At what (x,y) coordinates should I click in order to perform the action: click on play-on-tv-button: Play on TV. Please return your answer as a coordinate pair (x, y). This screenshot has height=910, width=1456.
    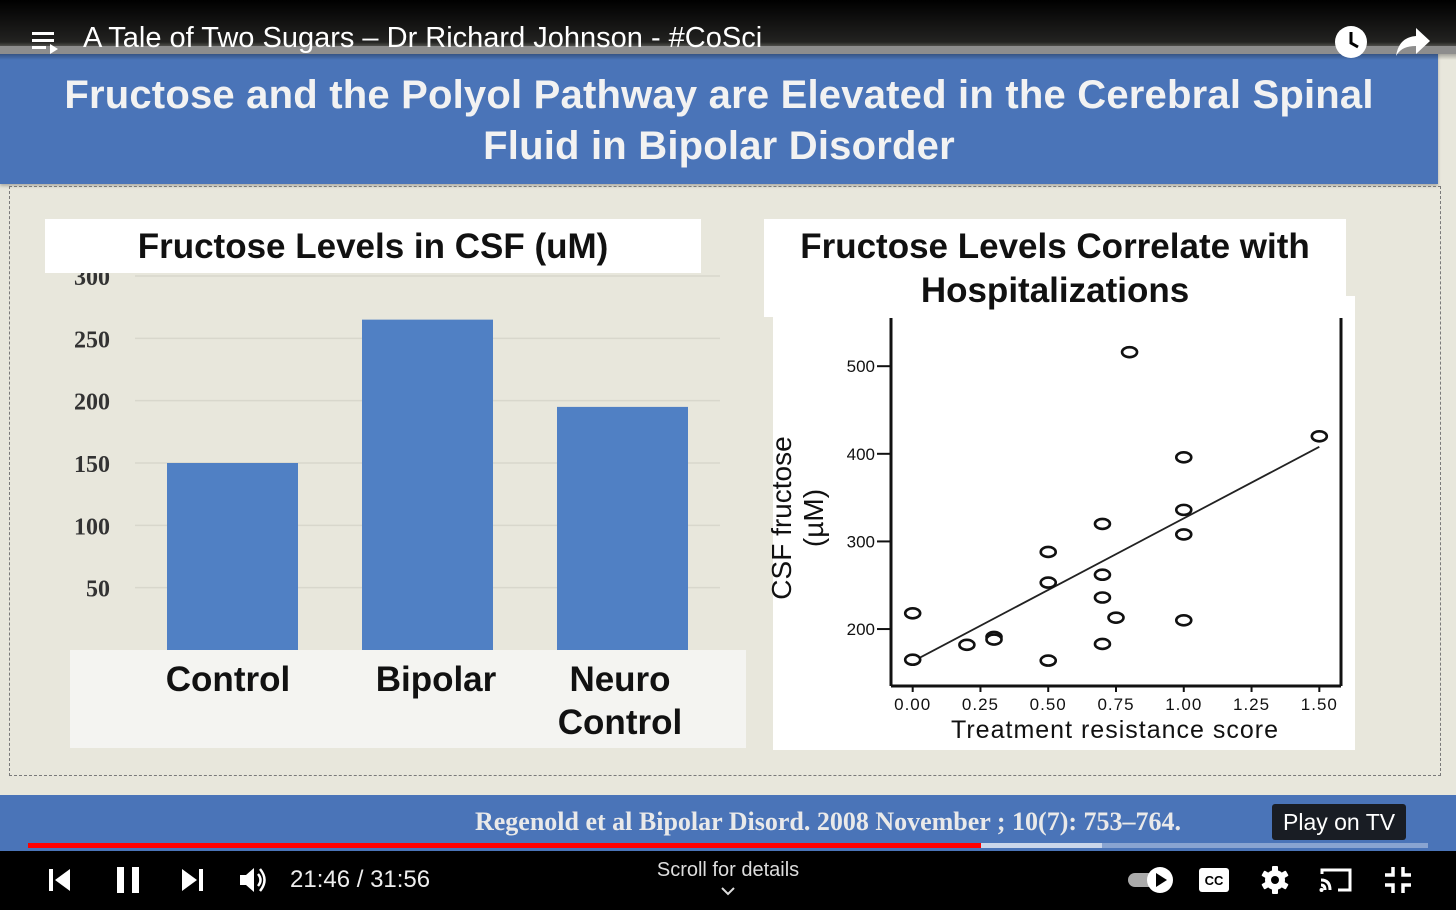
    Looking at the image, I should click on (1339, 822).